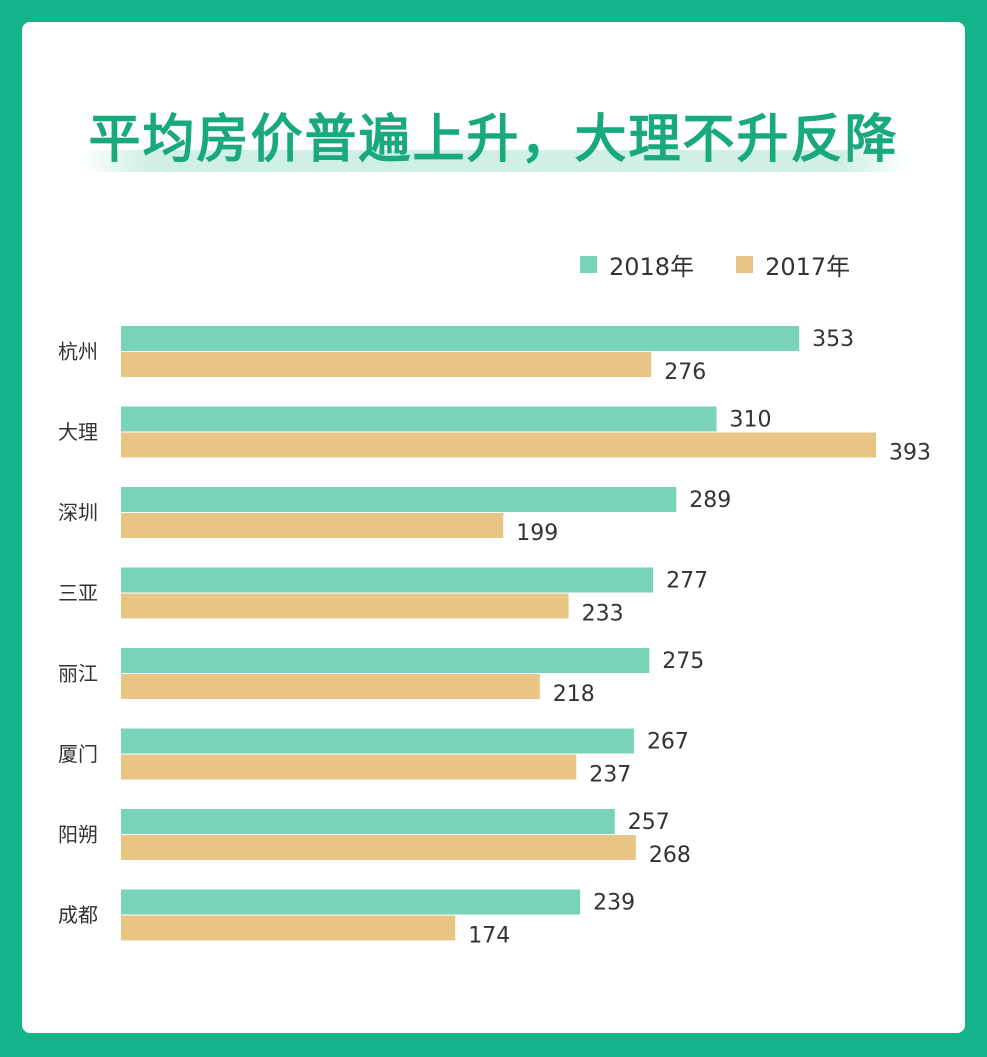 The image size is (987, 1057). Describe the element at coordinates (652, 266) in the screenshot. I see `legend-label-2018: 2018年` at that location.